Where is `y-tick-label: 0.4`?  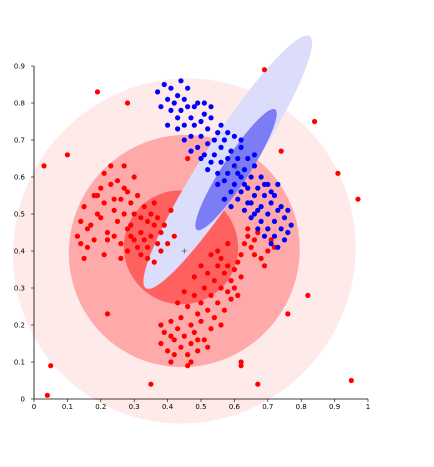 y-tick-label: 0.4 is located at coordinates (20, 252).